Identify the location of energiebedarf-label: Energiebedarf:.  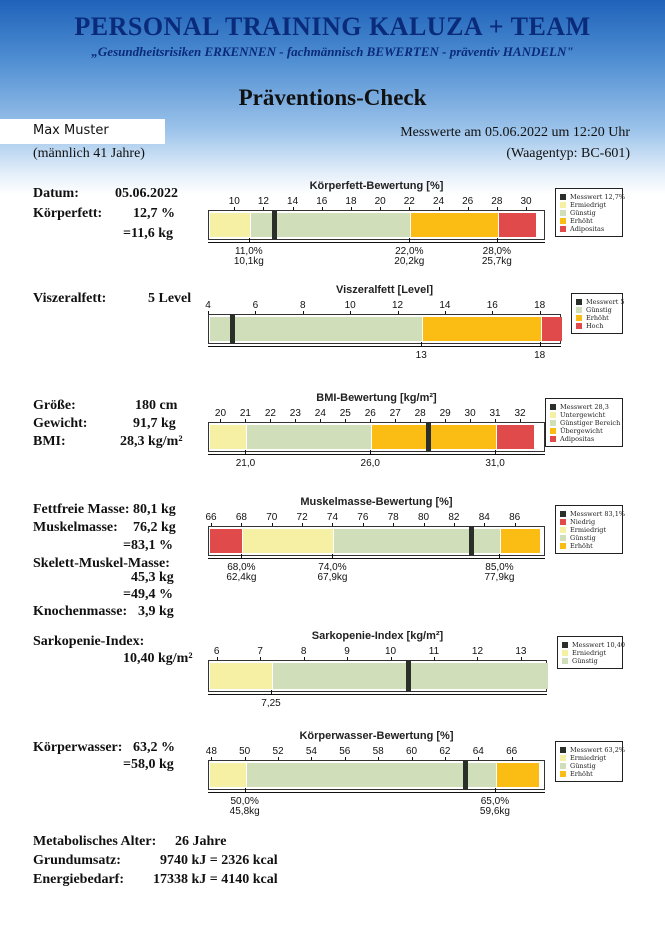
(78, 879).